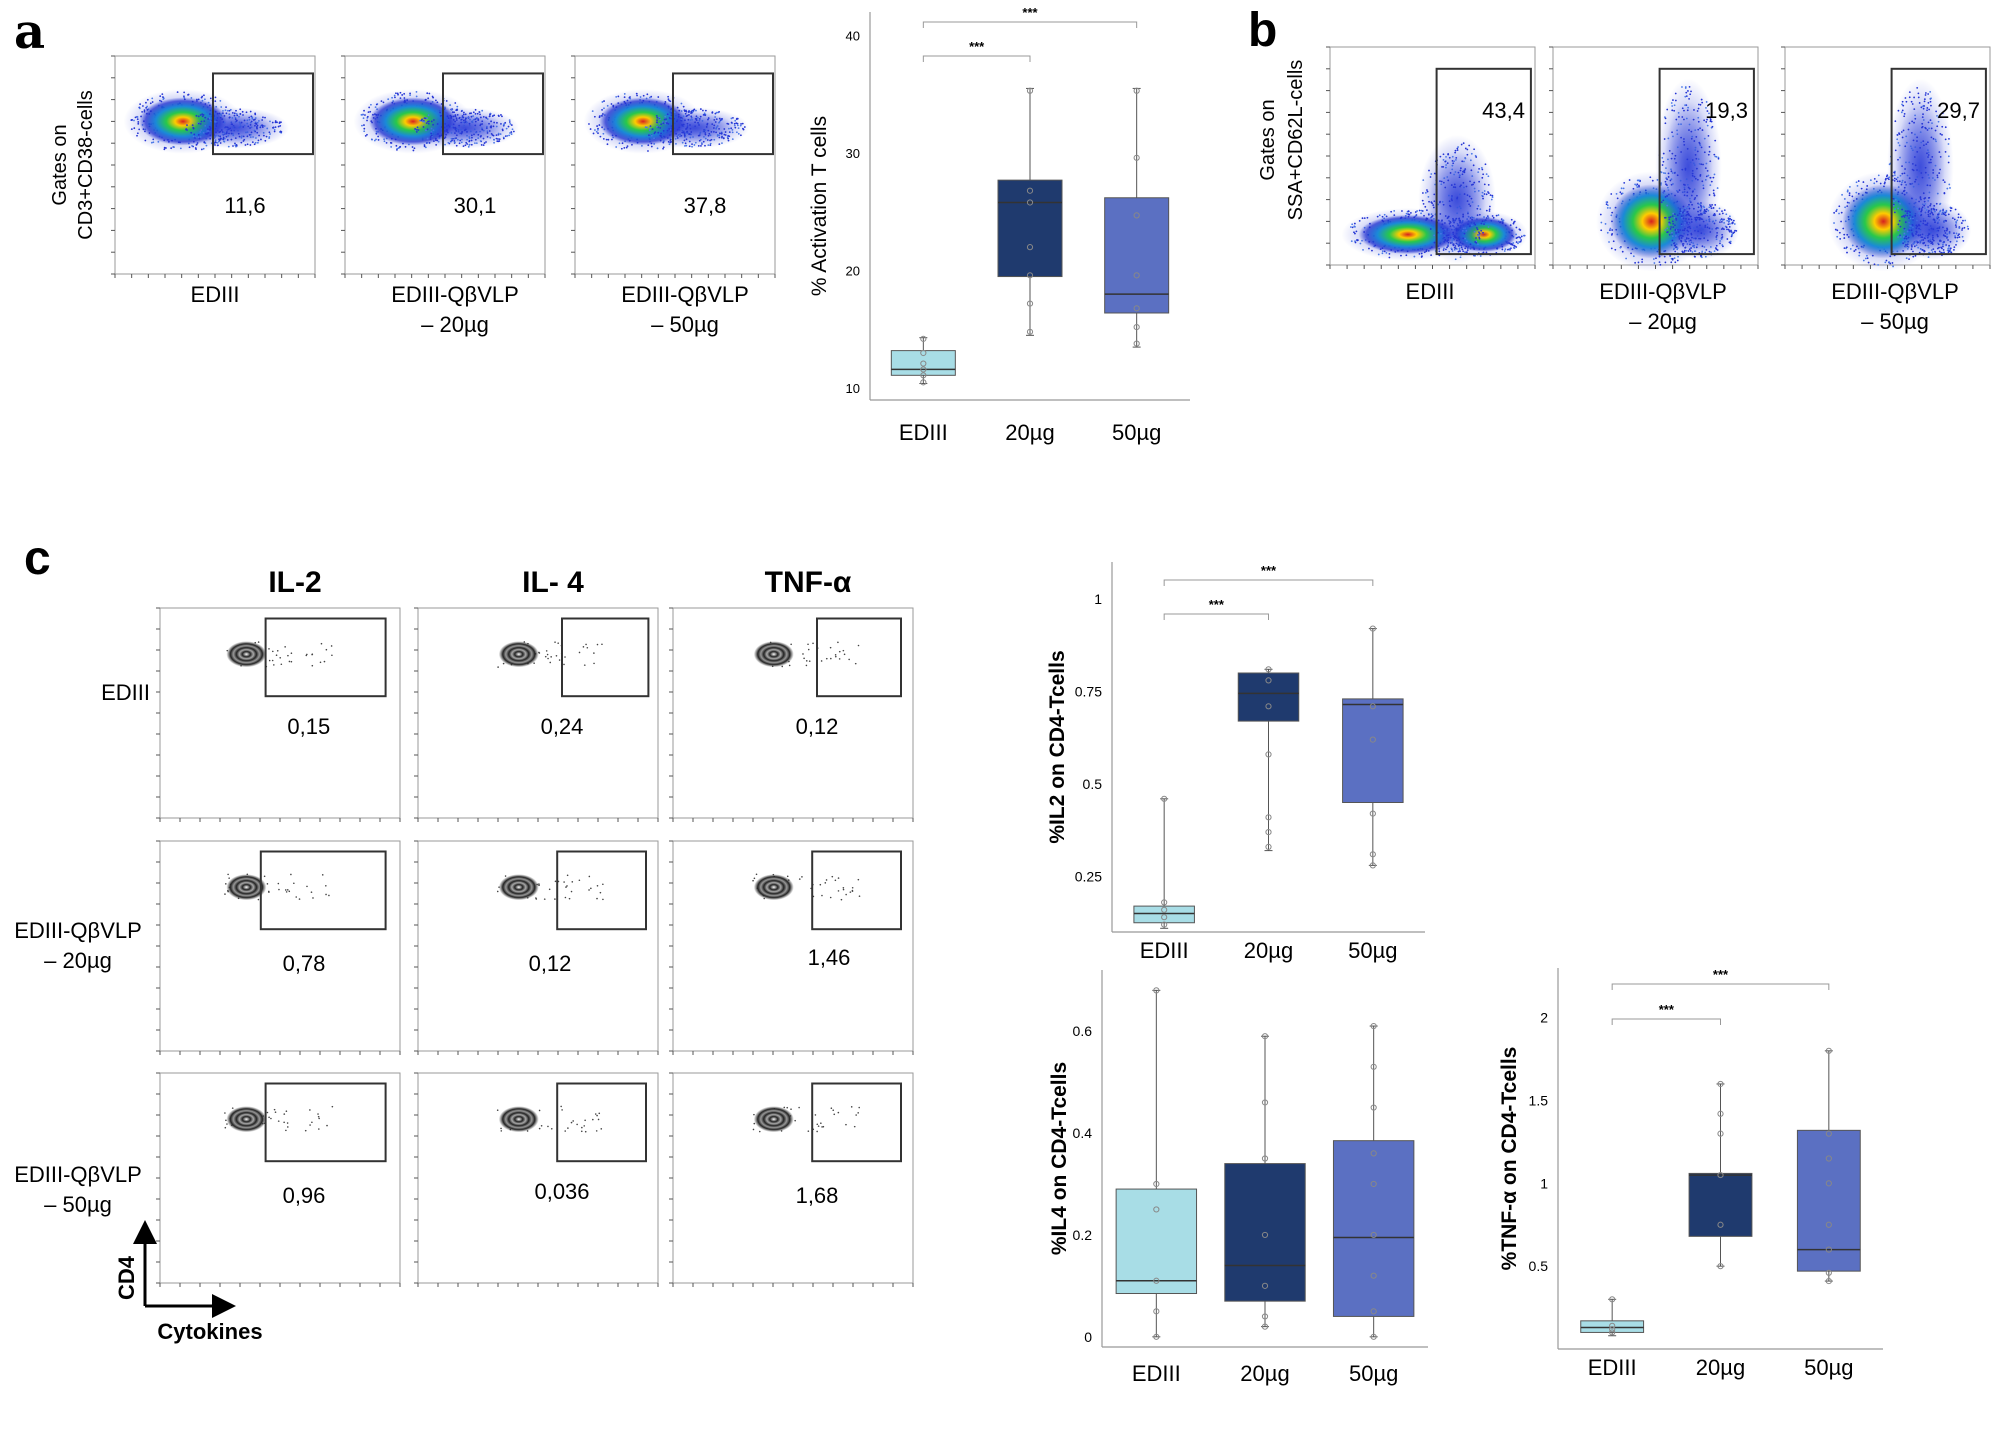 This screenshot has width=1999, height=1453. What do you see at coordinates (78, 1174) in the screenshot?
I see `flow-c-row-label: EDIII-QβVLP` at bounding box center [78, 1174].